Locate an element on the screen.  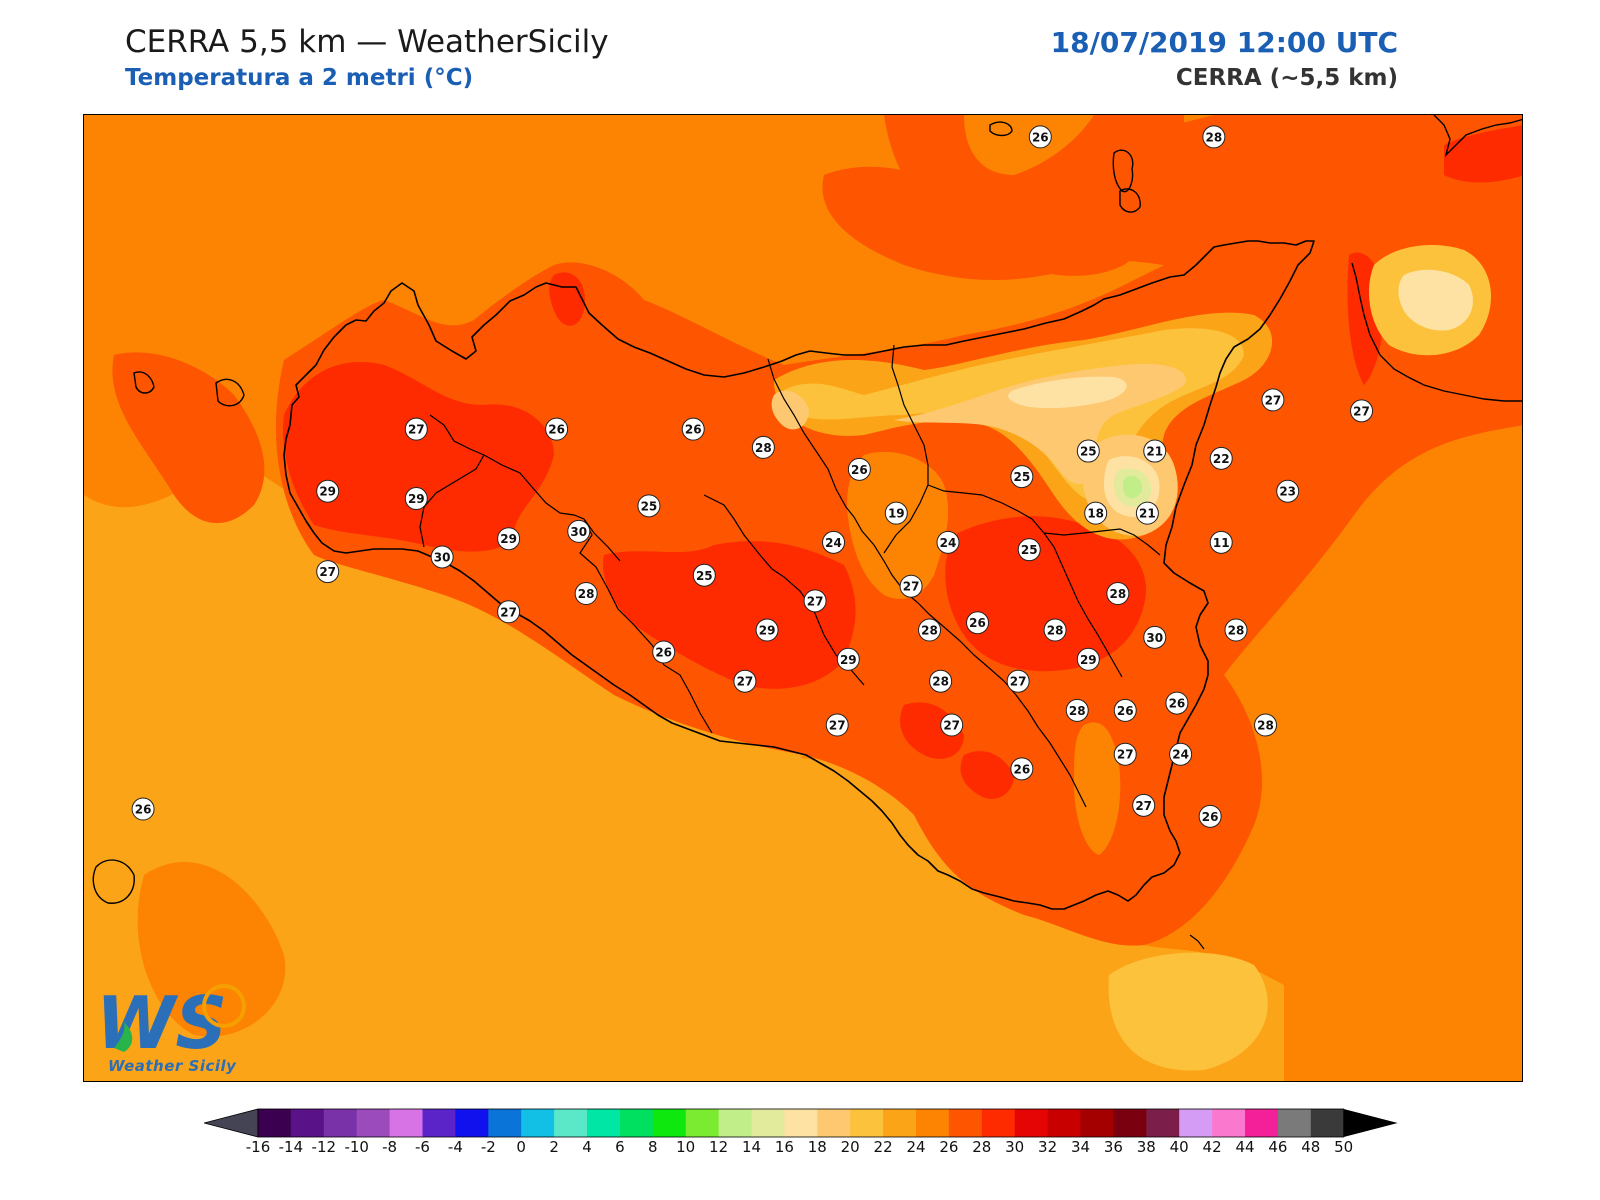
colorbar-tick-label: 10 is located at coordinates (686, 1147).